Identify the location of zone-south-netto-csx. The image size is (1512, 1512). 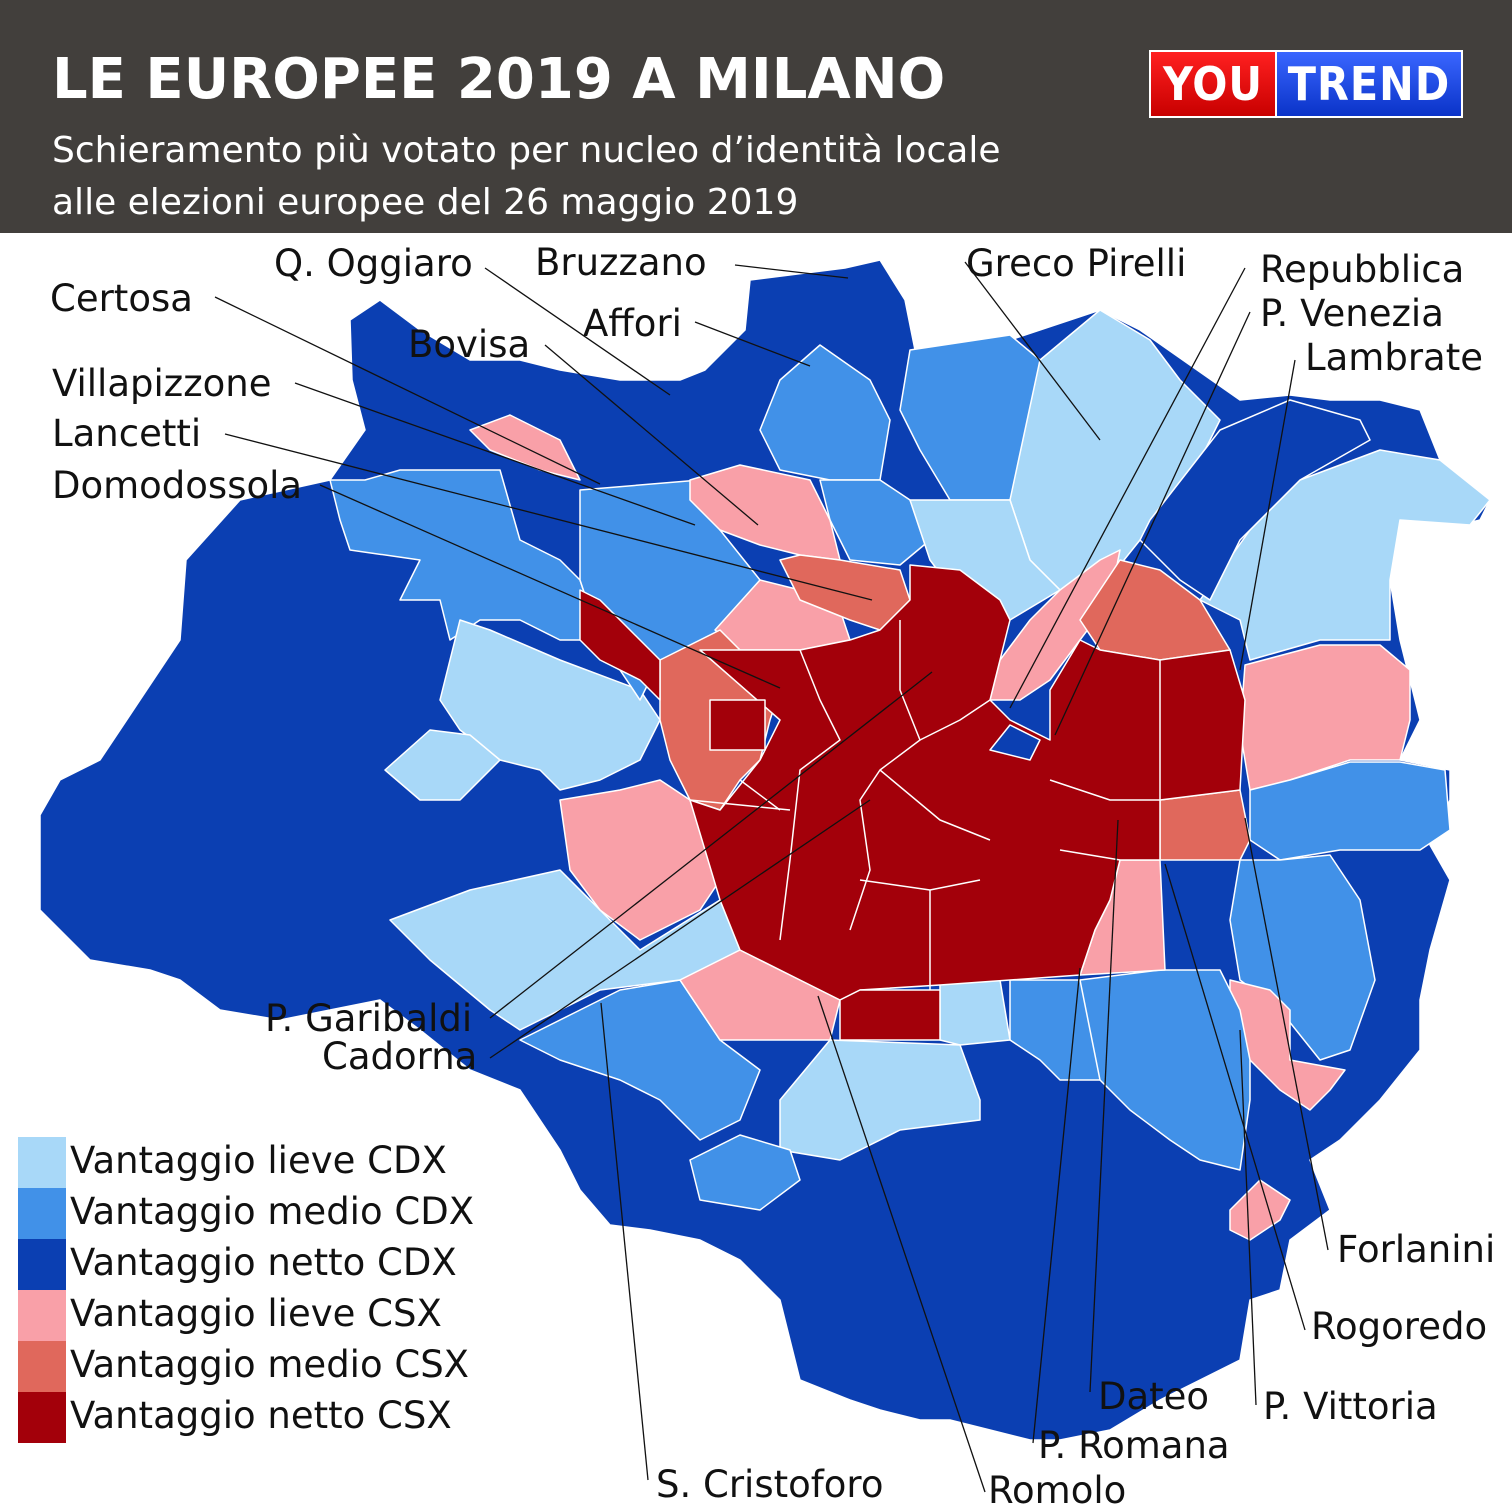
(890, 1015).